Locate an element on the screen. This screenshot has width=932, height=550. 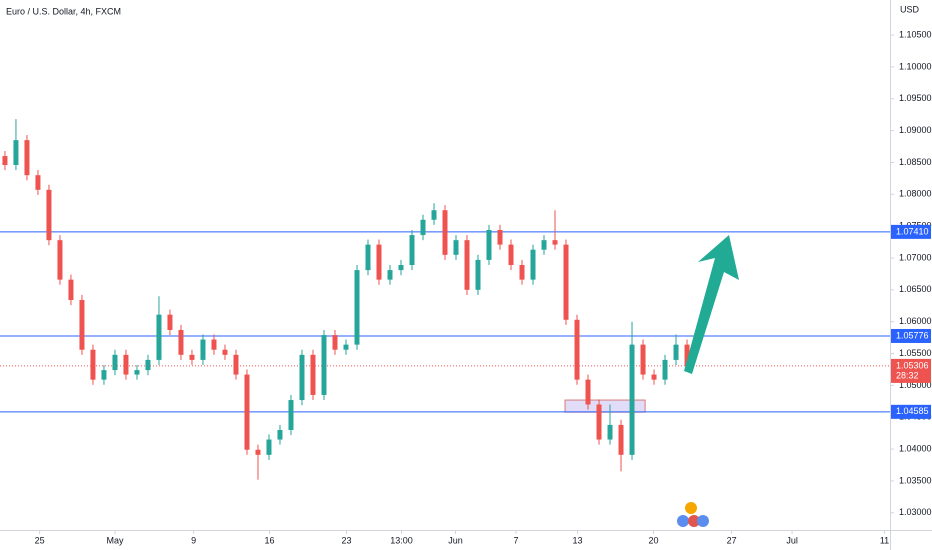
x-tick-label: 13 is located at coordinates (578, 540).